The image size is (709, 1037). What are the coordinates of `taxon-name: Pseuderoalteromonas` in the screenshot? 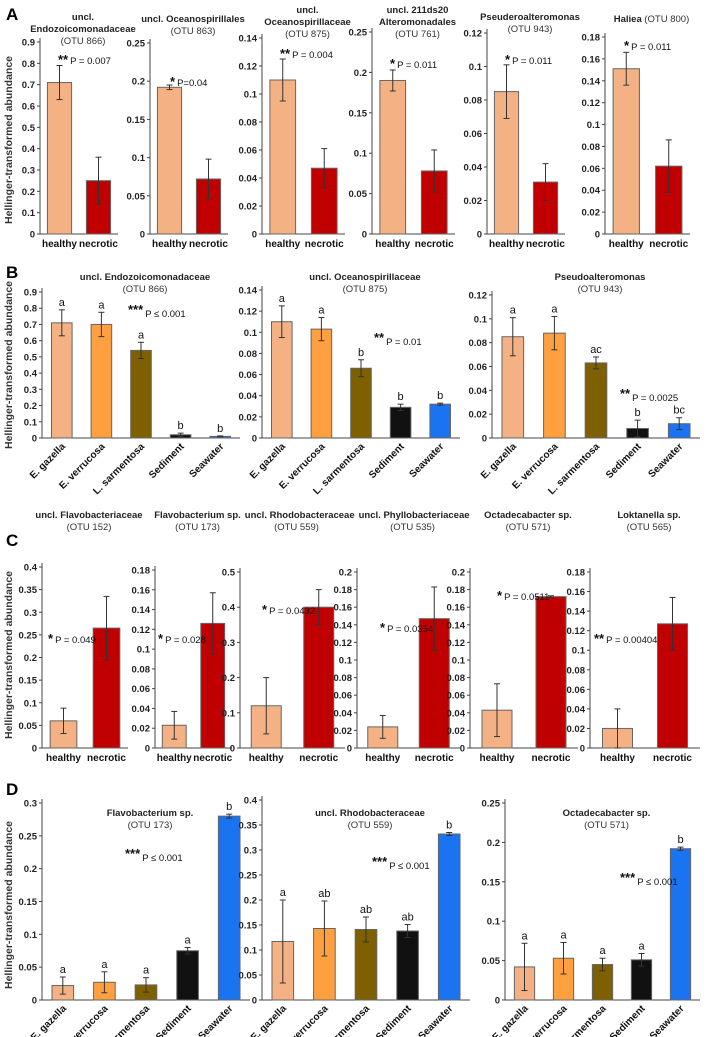 It's located at (530, 17).